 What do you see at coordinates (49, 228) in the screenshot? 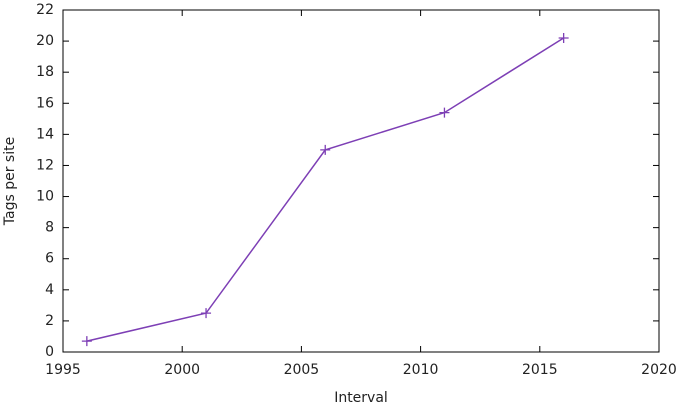
I see `y-tick-label: 8` at bounding box center [49, 228].